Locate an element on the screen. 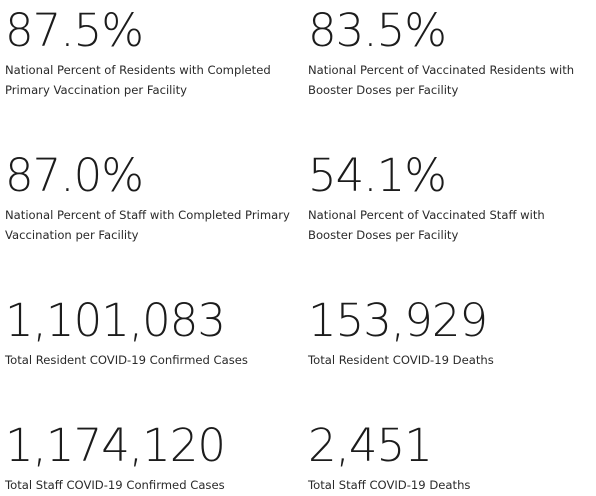 Image resolution: width=596 pixels, height=496 pixels. stat-label: Total Resident COVID-19 Deaths is located at coordinates (401, 360).